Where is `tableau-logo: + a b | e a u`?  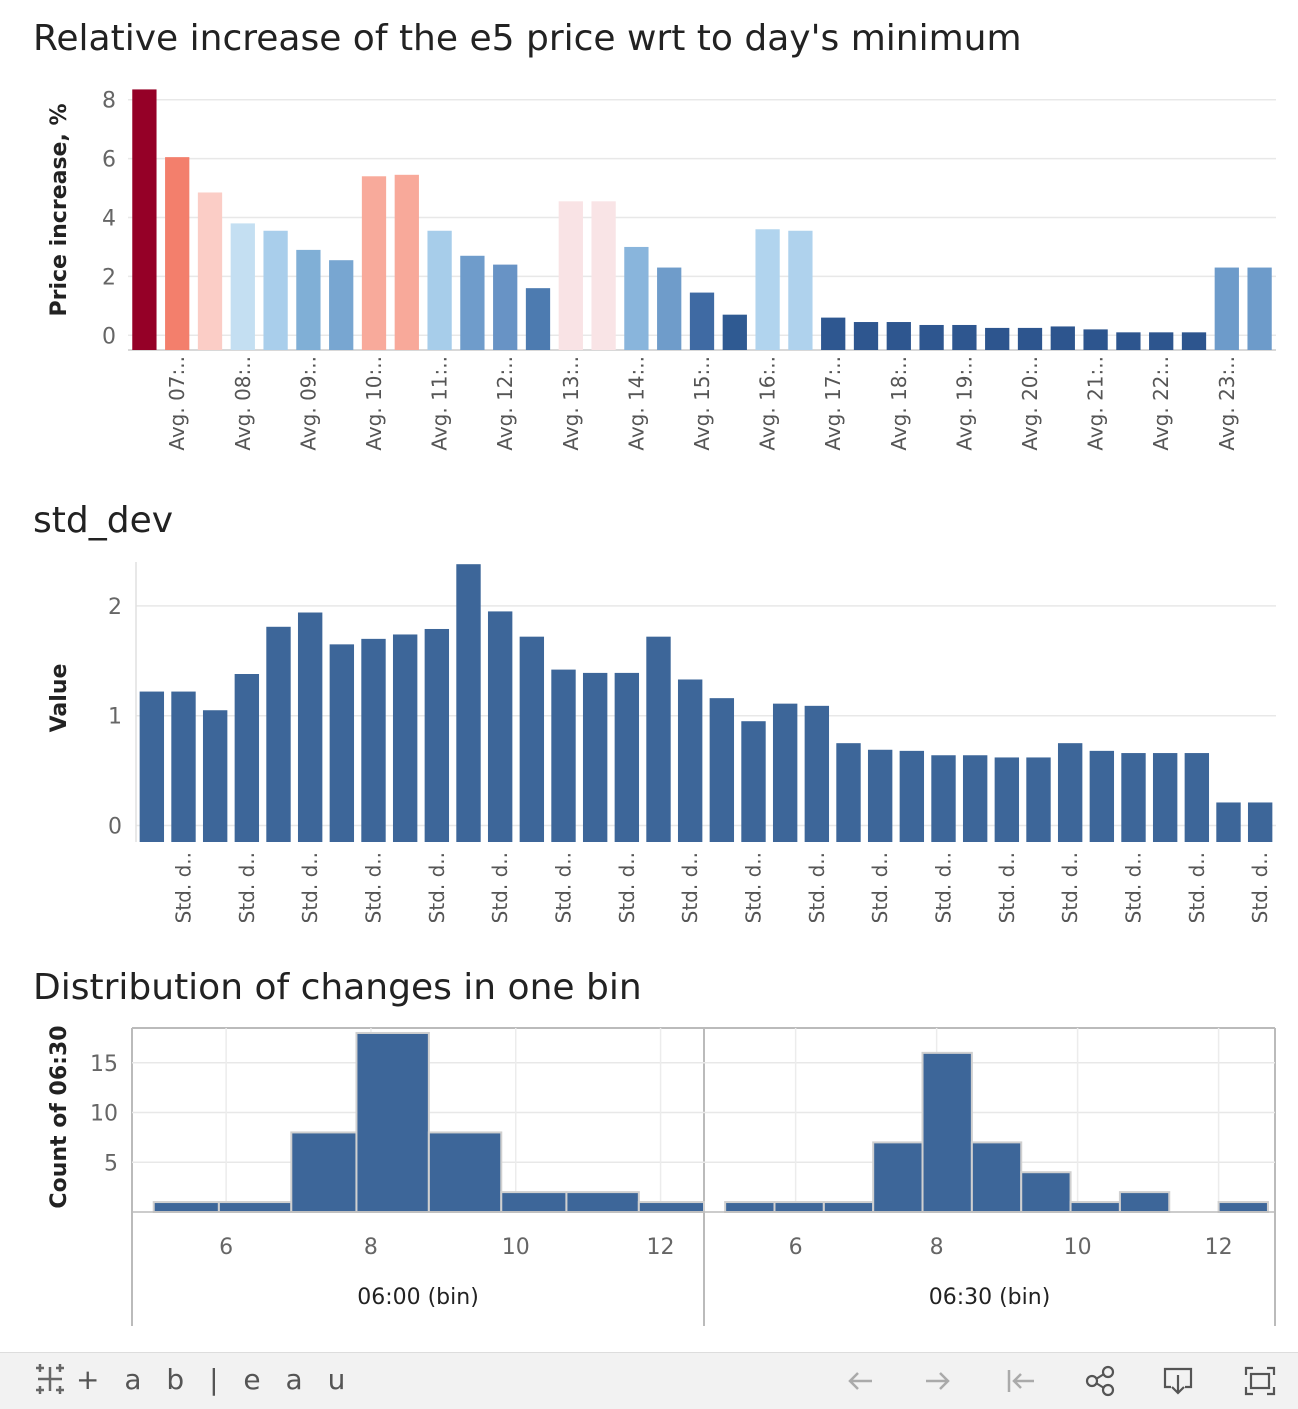
tableau-logo: + a b | e a u is located at coordinates (192, 1379).